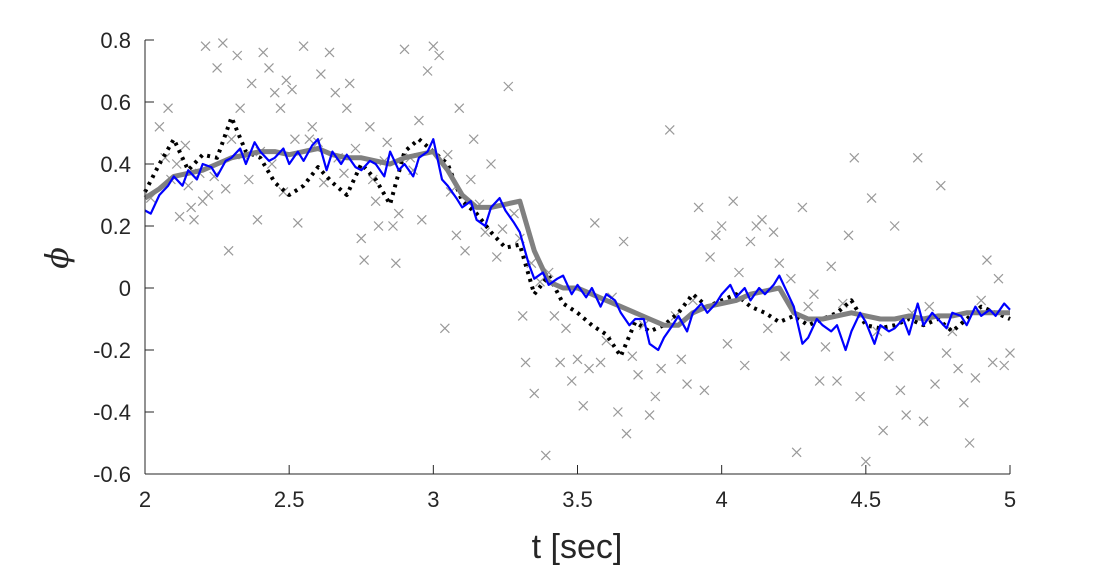  What do you see at coordinates (866, 499) in the screenshot?
I see `x-tick-label: 4.5` at bounding box center [866, 499].